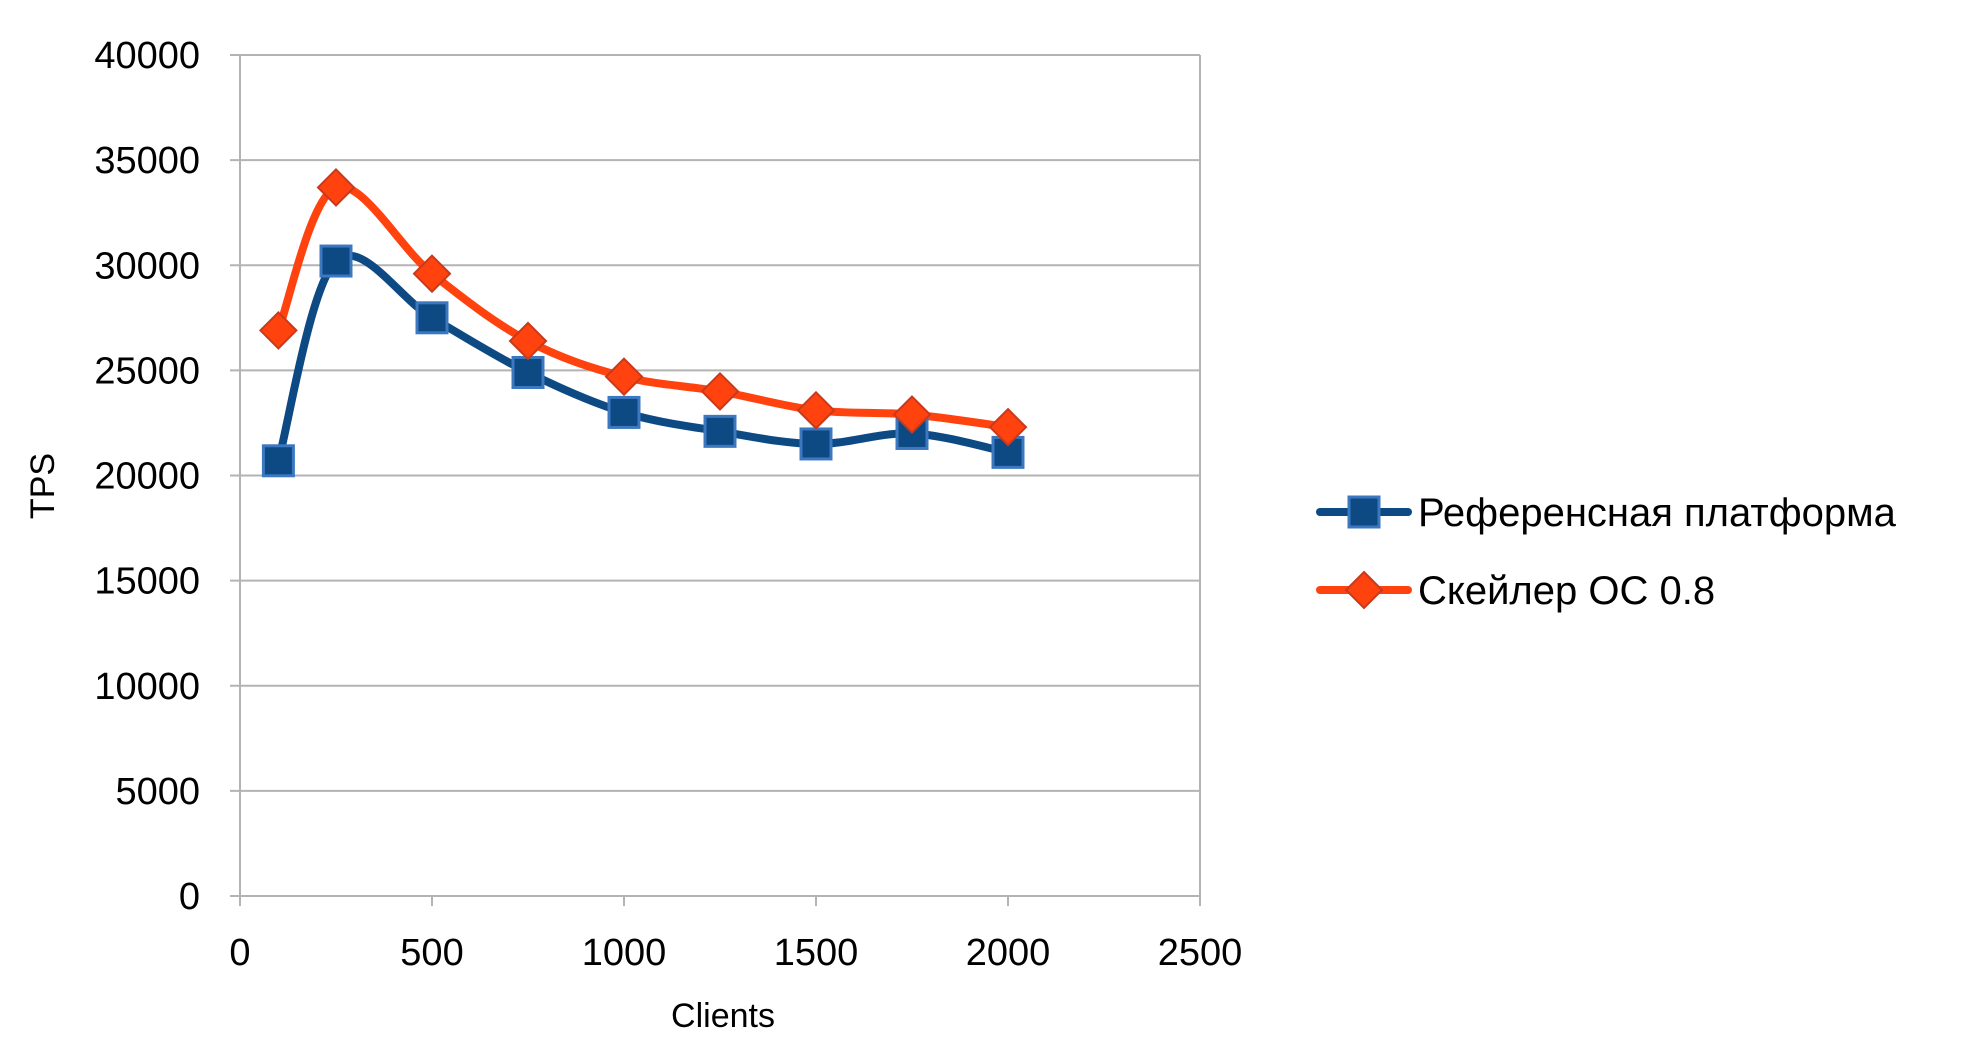 The image size is (1982, 1055). What do you see at coordinates (723, 1016) in the screenshot?
I see `x-axis-title: Clients` at bounding box center [723, 1016].